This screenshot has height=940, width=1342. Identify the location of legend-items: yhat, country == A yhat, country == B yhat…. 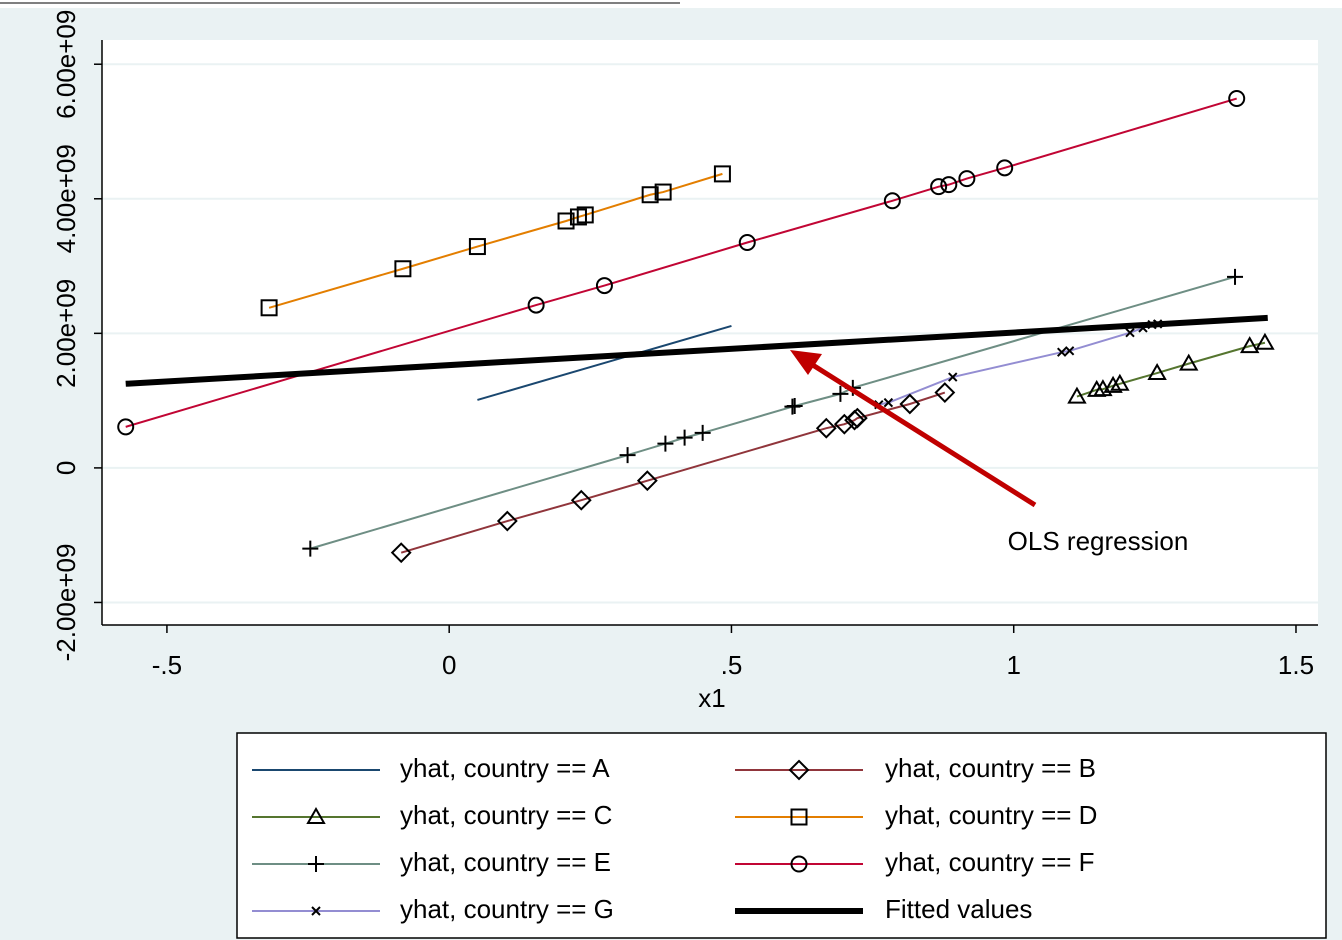
(674, 838).